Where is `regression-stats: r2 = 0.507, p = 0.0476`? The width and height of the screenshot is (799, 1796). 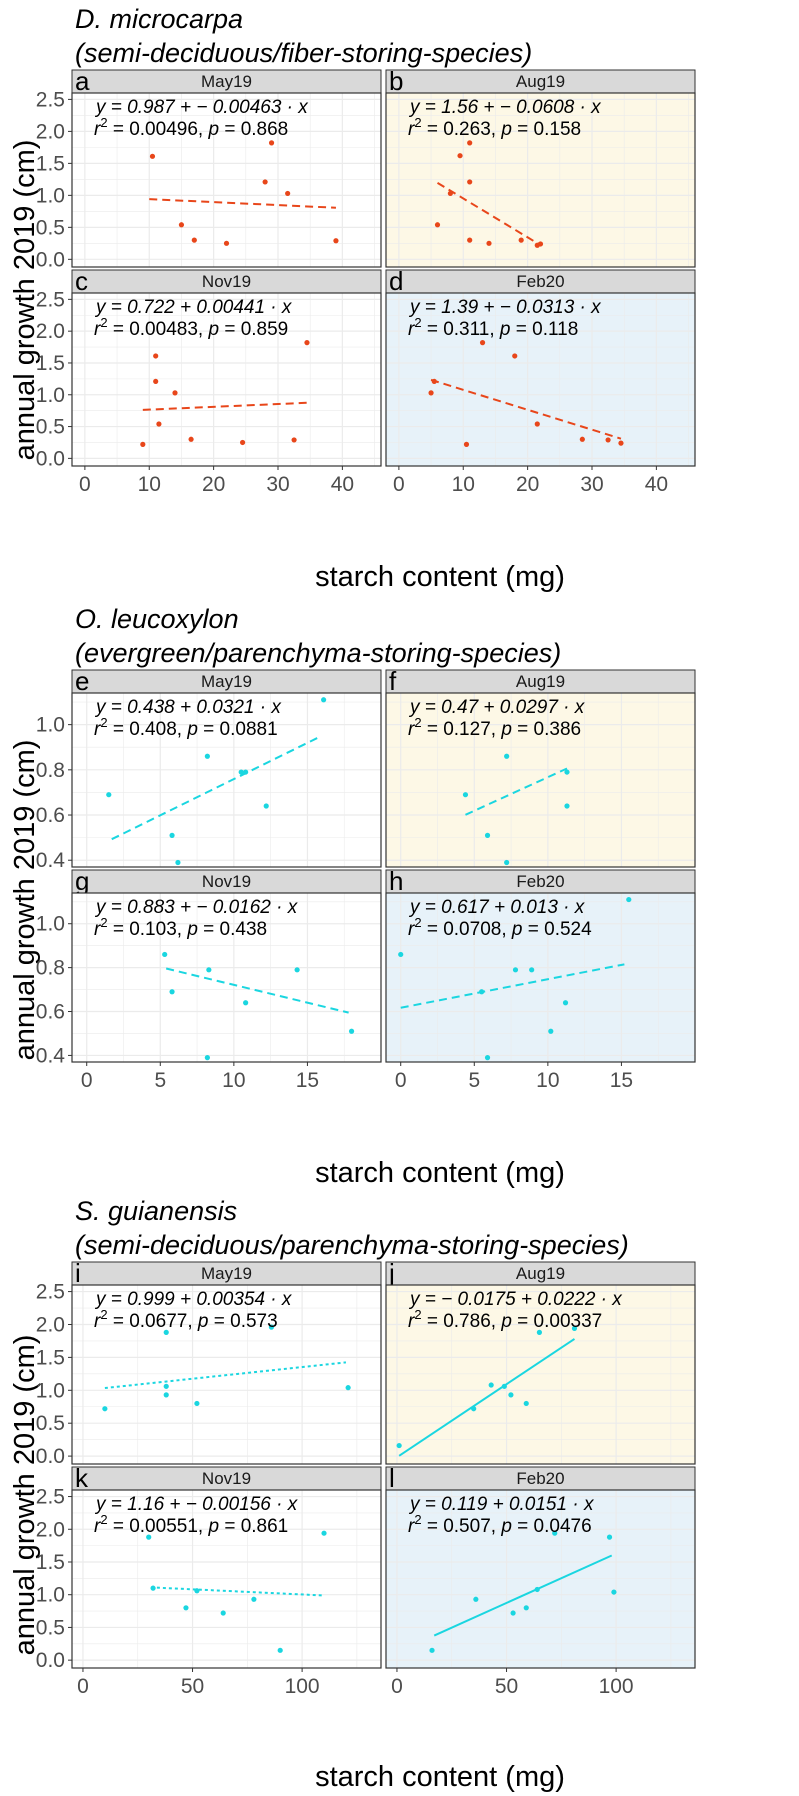 regression-stats: r2 = 0.507, p = 0.0476 is located at coordinates (500, 1524).